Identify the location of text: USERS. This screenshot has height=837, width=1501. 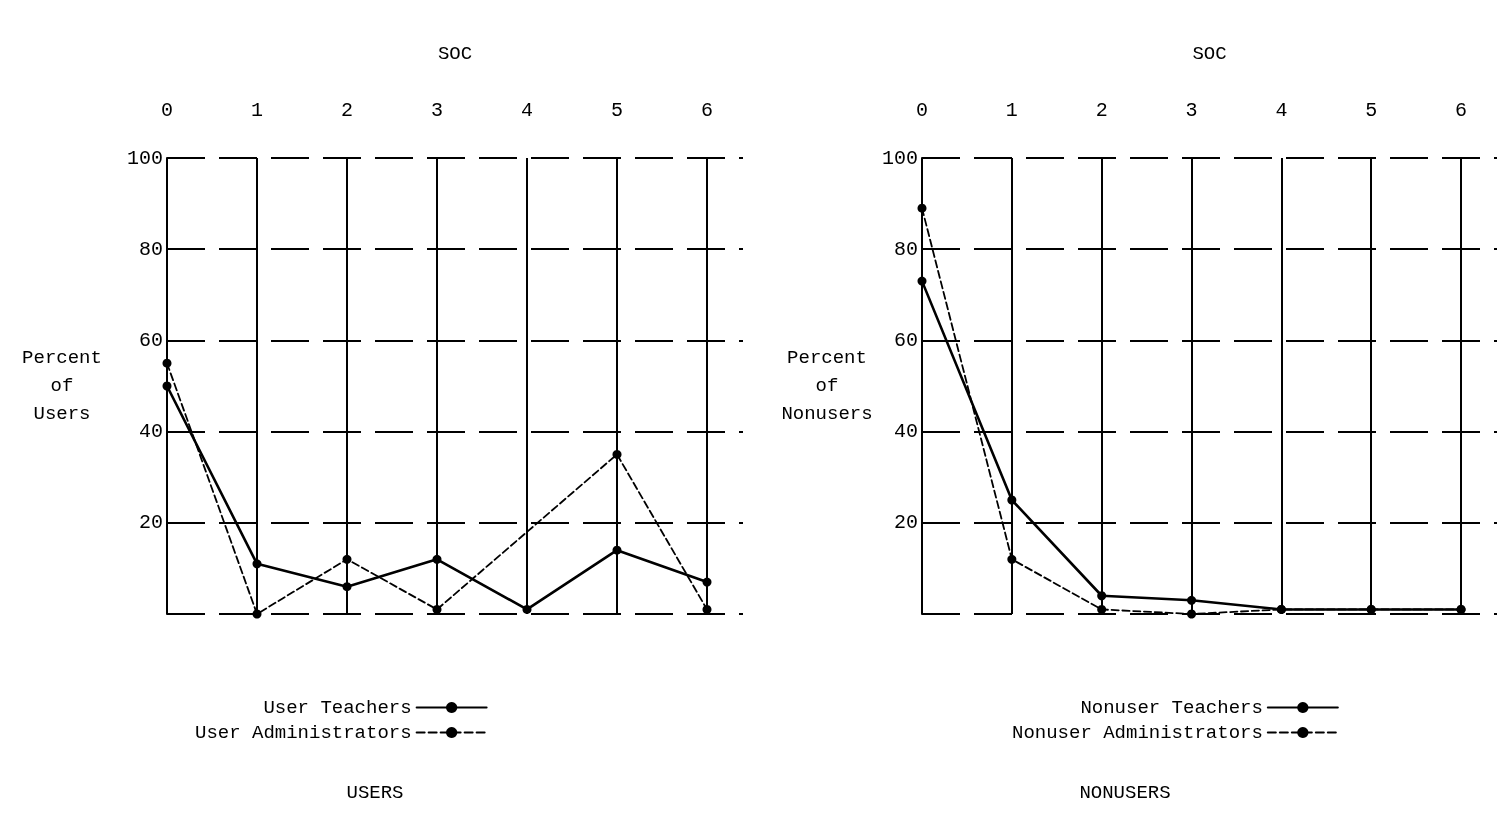
(375, 792).